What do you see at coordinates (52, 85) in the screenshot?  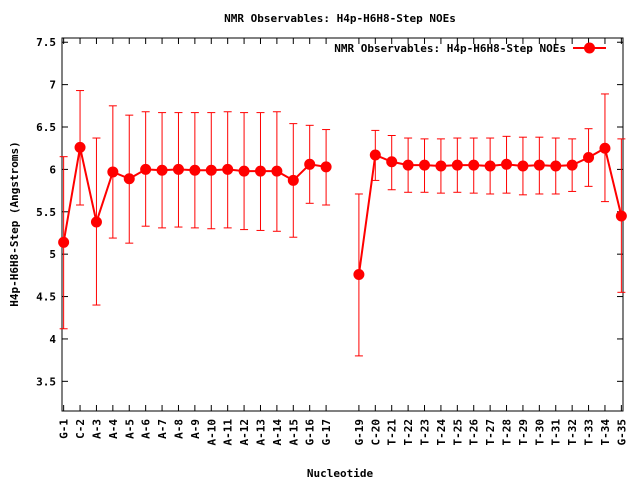 I see `y-tick-label: 7` at bounding box center [52, 85].